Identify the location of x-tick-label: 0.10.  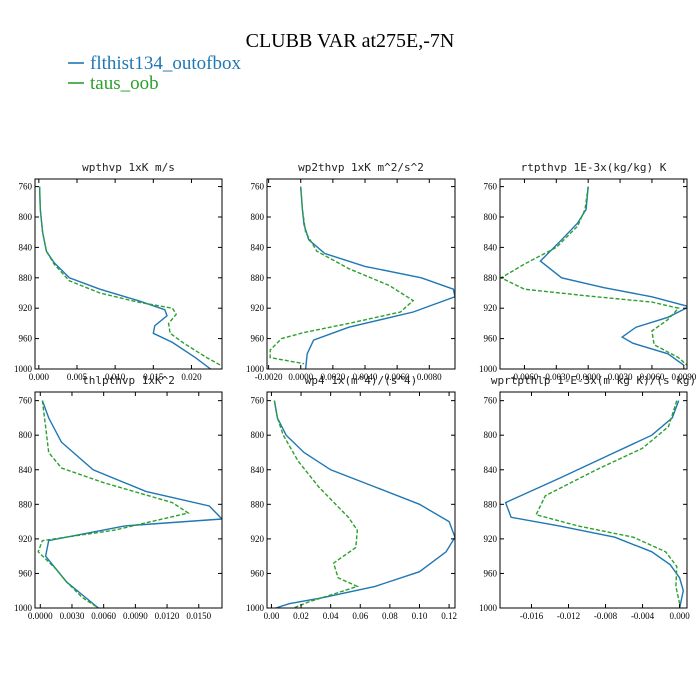
(420, 616).